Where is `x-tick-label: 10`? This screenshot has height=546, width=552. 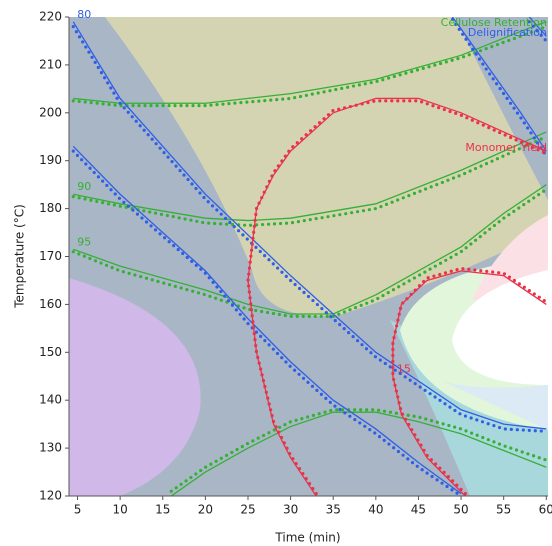
x-tick-label: 10 is located at coordinates (119, 510).